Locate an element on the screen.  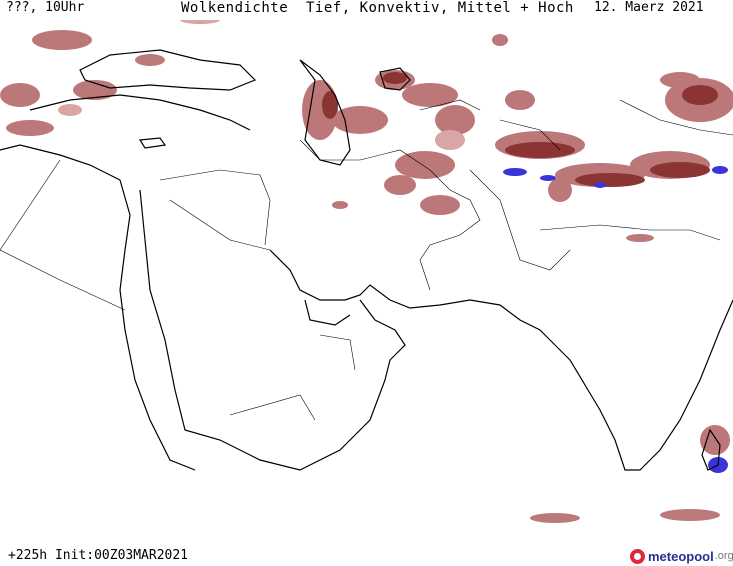
brand-link: meteopool .org is located at coordinates (681, 556).